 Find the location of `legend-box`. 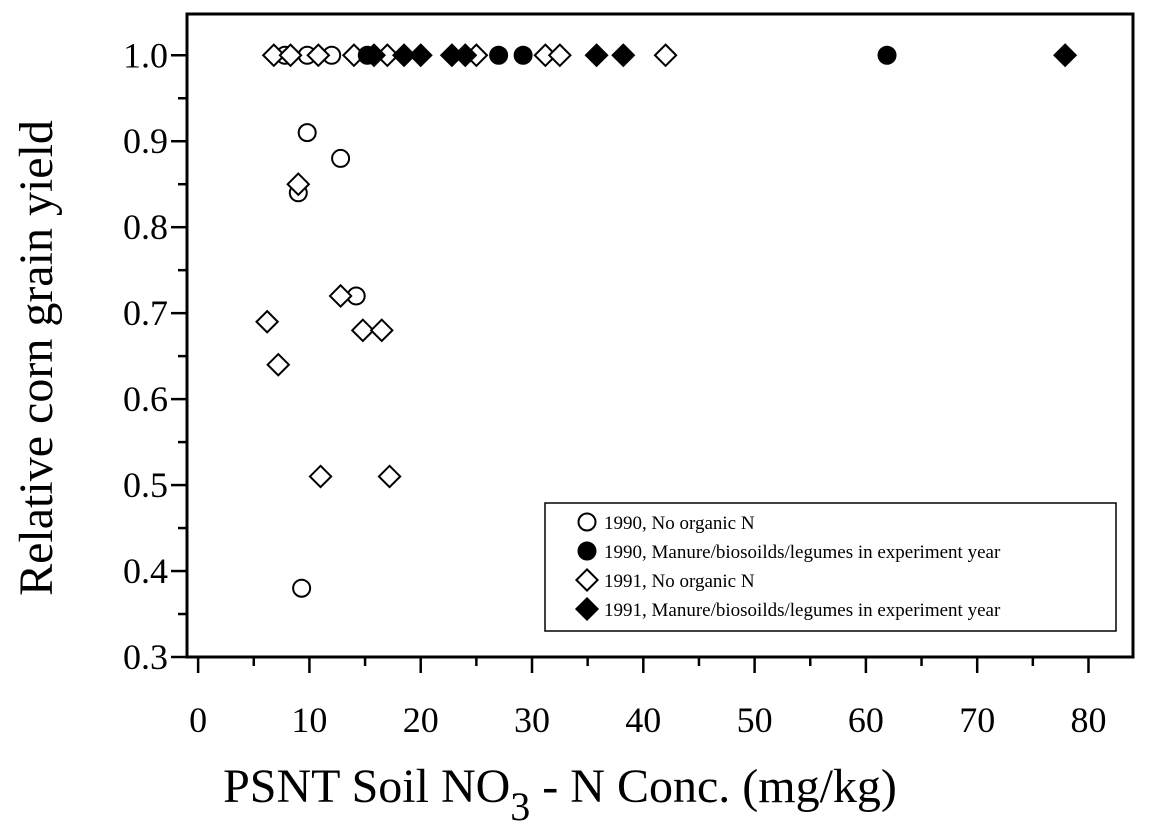

legend-box is located at coordinates (830, 567).